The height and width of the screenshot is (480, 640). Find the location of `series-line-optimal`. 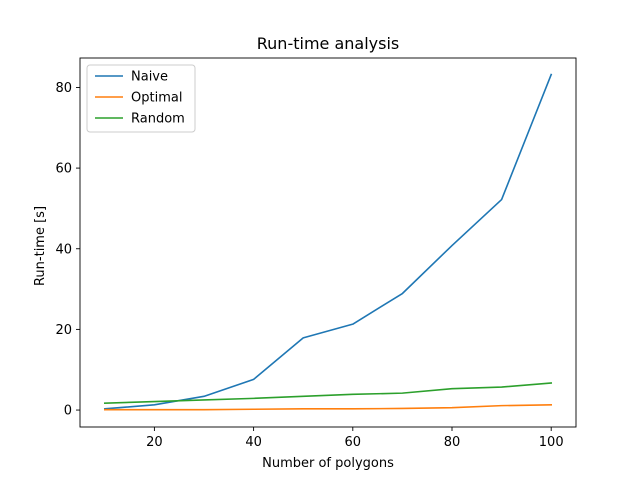

series-line-optimal is located at coordinates (328, 407).